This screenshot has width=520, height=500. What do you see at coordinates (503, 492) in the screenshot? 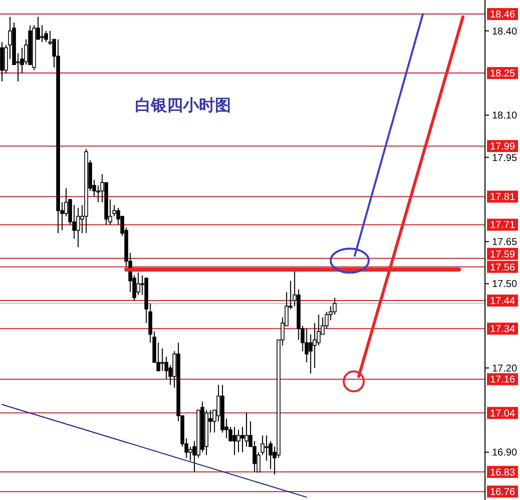
I see `ref-line-label: 16.76` at bounding box center [503, 492].